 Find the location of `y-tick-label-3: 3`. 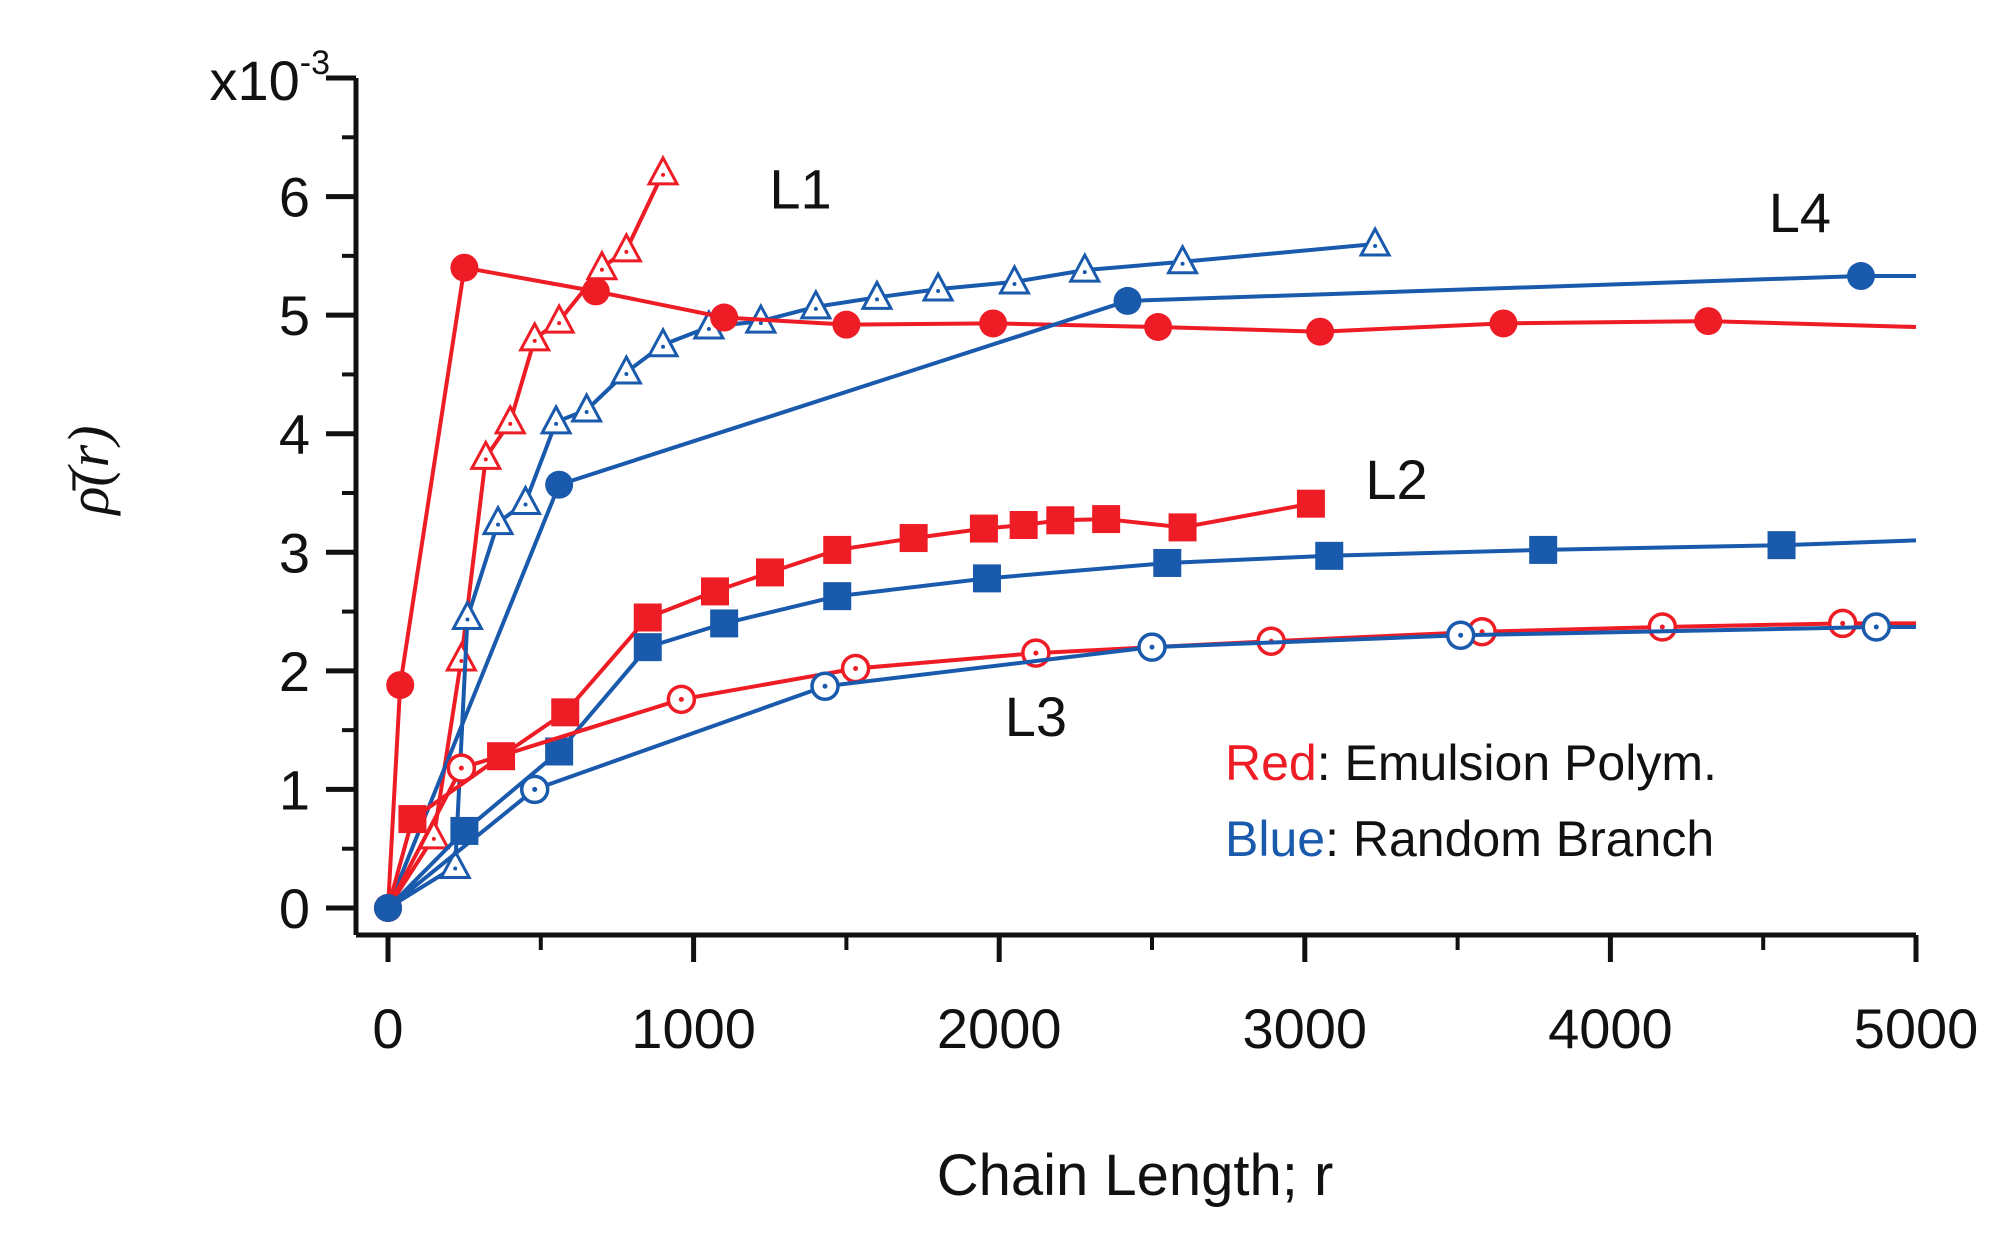

y-tick-label-3: 3 is located at coordinates (294, 552).